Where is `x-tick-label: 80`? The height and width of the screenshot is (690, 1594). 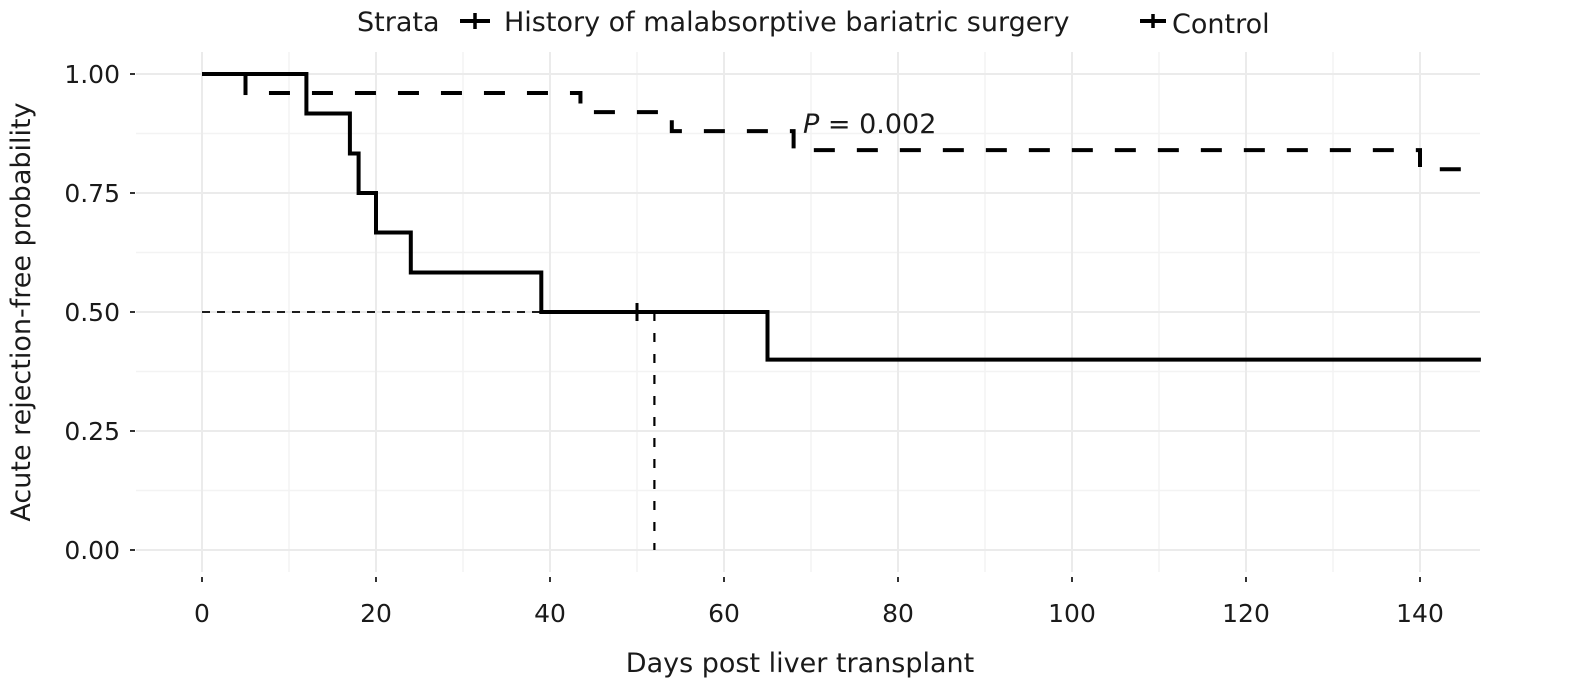 x-tick-label: 80 is located at coordinates (898, 613).